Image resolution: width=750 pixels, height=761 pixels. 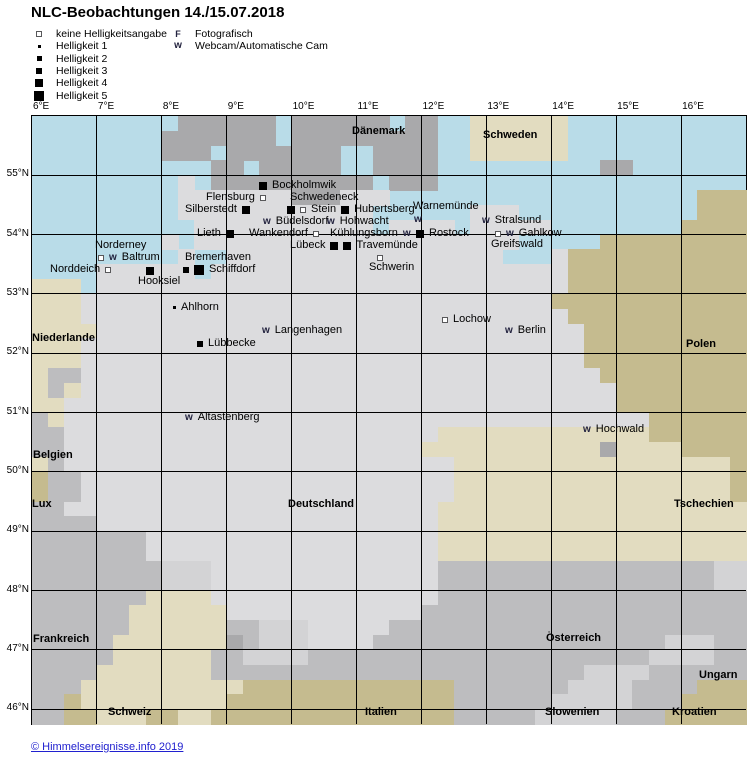 What do you see at coordinates (433, 106) in the screenshot?
I see `longitude-tick-label: 12°E` at bounding box center [433, 106].